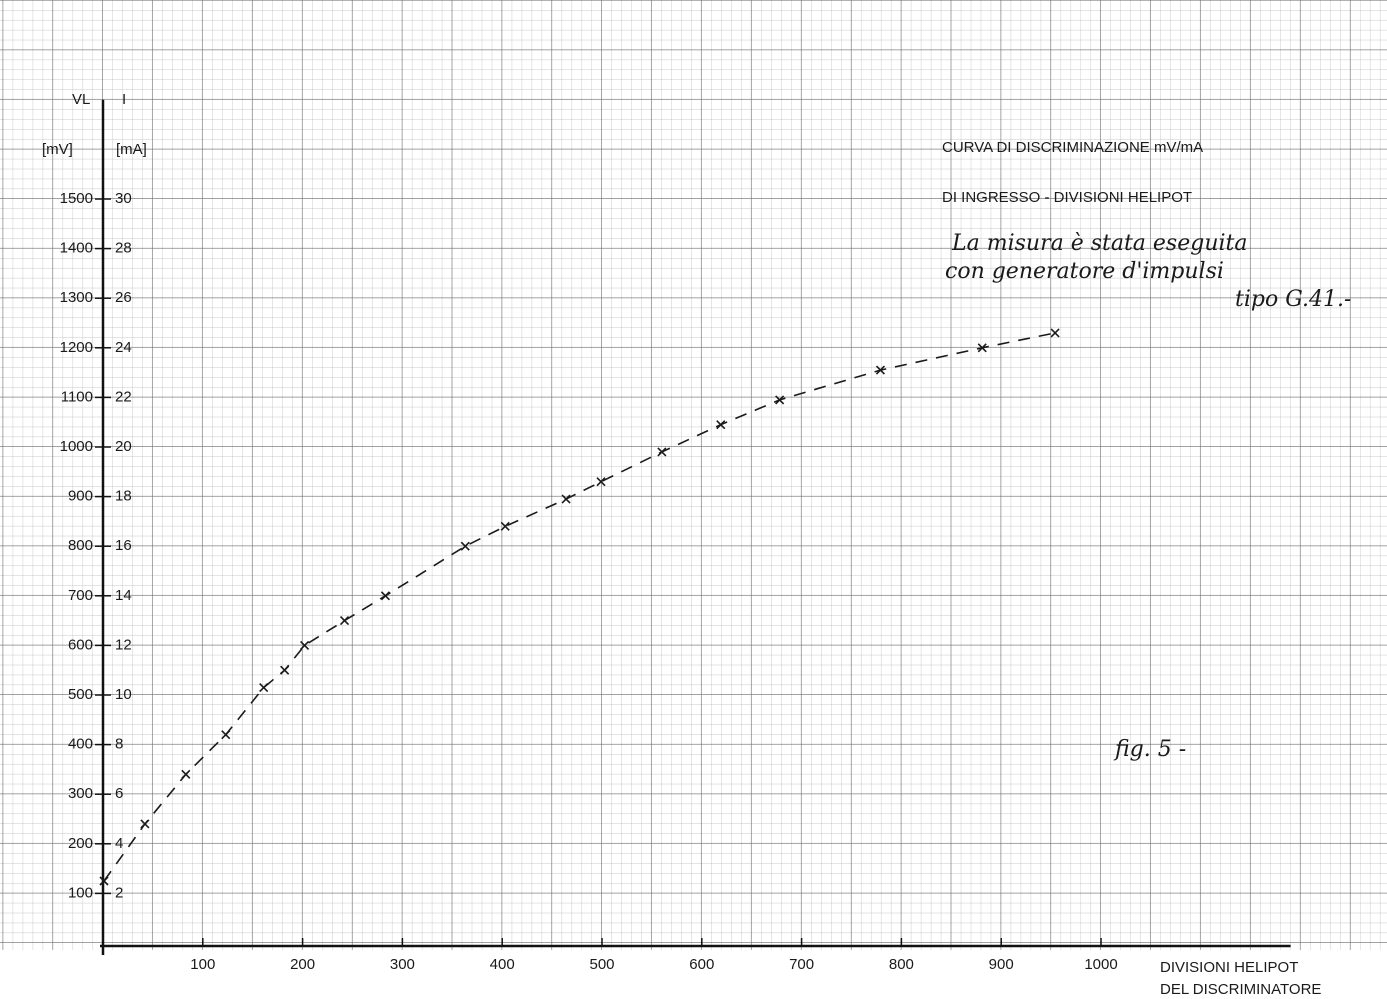  Describe the element at coordinates (1293, 299) in the screenshot. I see `annotation: tipo G.41.-` at that location.